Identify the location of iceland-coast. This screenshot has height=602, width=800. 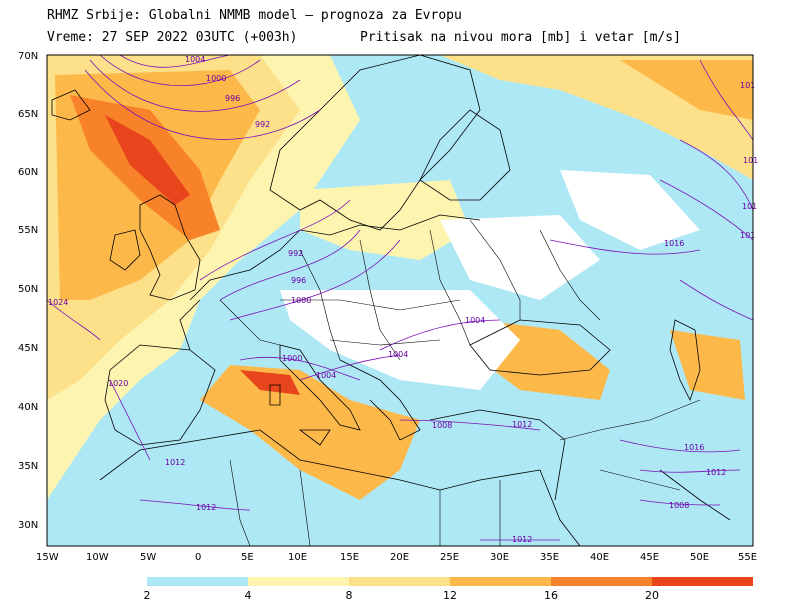
(71, 105).